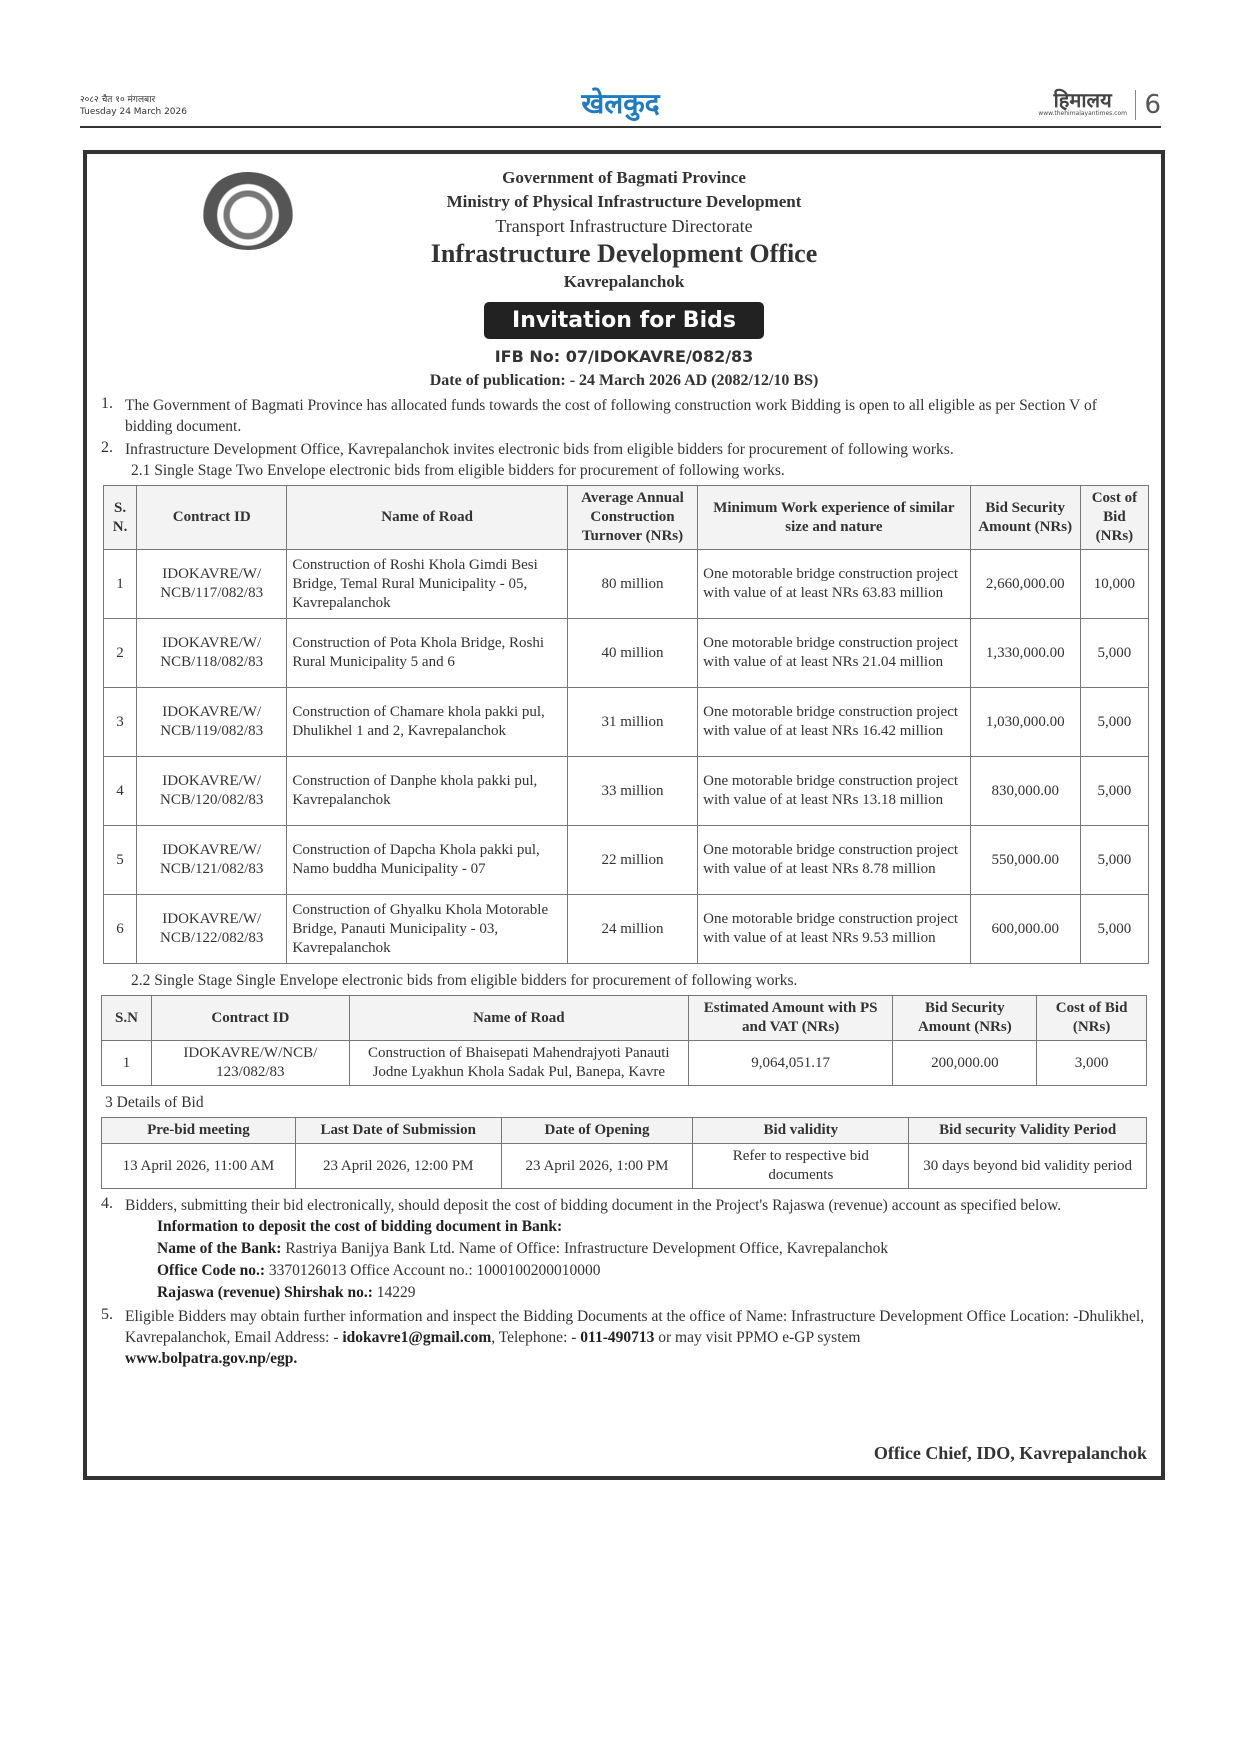 Image resolution: width=1241 pixels, height=1755 pixels. Describe the element at coordinates (597, 1166) in the screenshot. I see `table-cell: 23 April 2026, 1:00 PM` at that location.